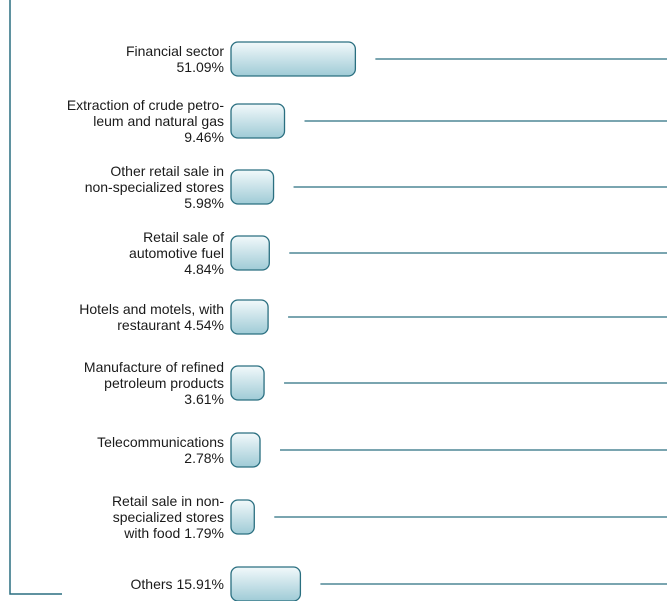 This screenshot has width=667, height=601. I want to click on label-line: automotive fuel, so click(176, 253).